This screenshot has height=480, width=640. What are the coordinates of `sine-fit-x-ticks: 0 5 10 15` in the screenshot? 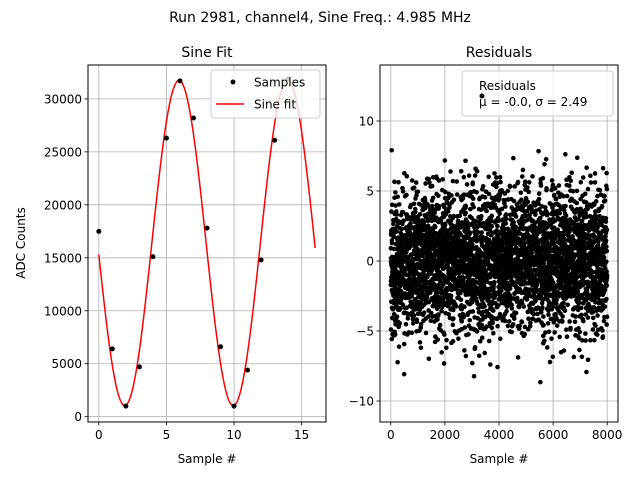 It's located at (202, 432).